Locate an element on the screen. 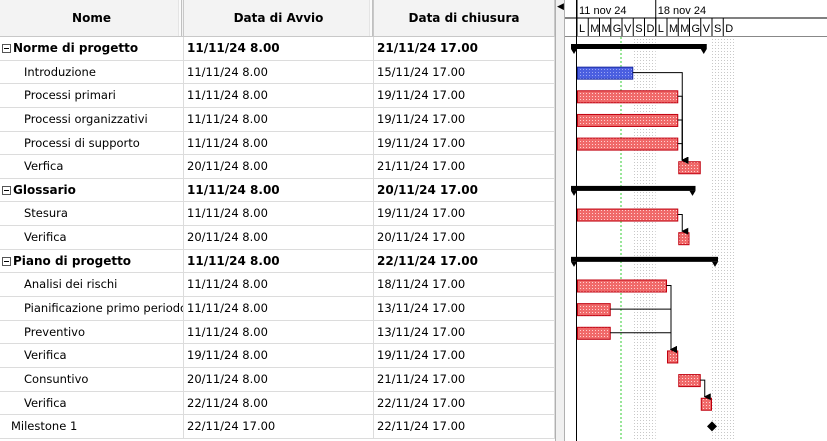  table-row: Verfica 20/11/24 8.00 21/11/24 17.00 is located at coordinates (277, 167).